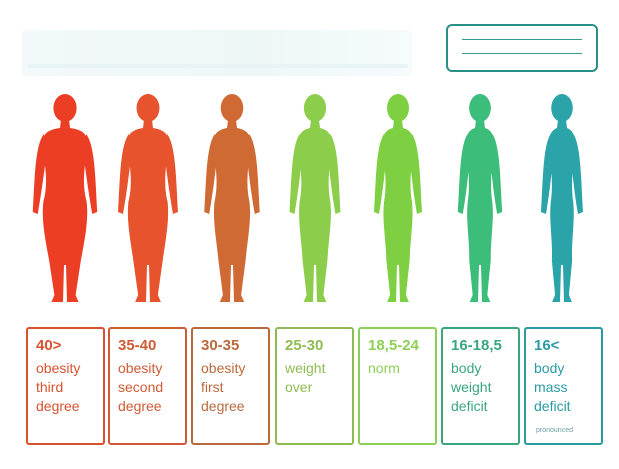 The width and height of the screenshot is (619, 469). I want to click on bmi-range: 35-40, so click(137, 345).